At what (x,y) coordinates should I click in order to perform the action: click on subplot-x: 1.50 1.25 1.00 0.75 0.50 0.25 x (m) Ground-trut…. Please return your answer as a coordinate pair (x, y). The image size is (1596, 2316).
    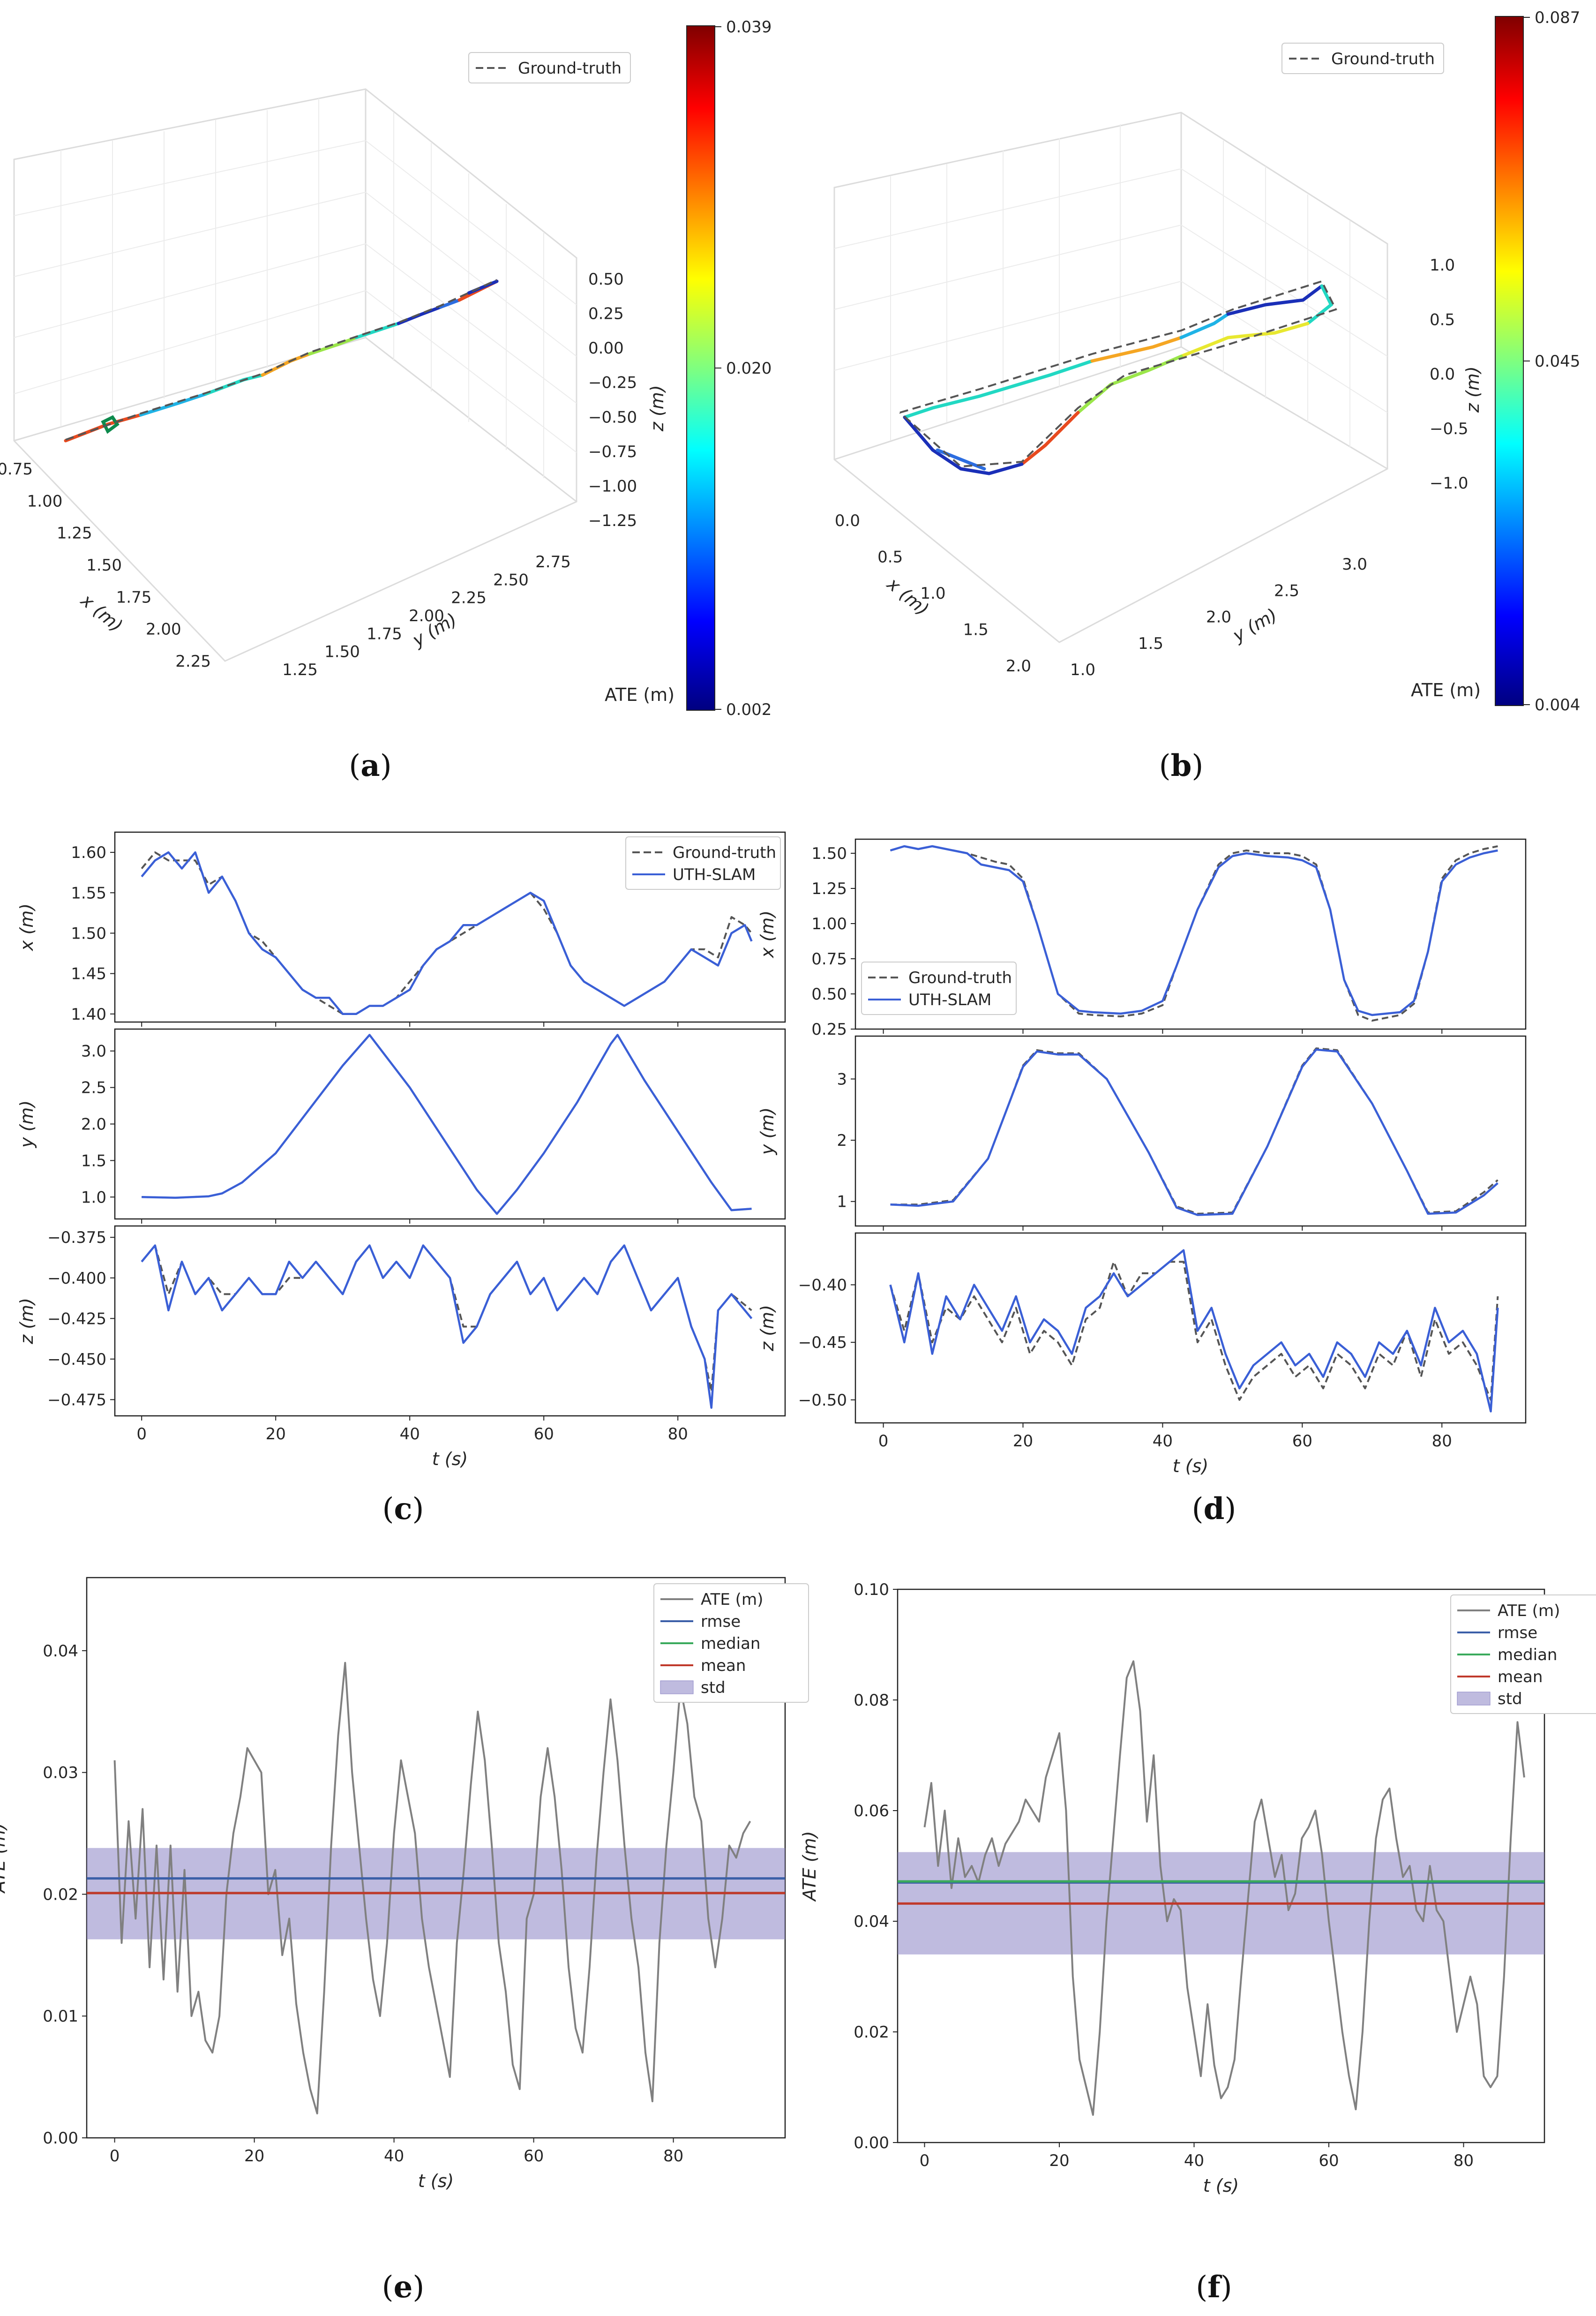
    Looking at the image, I should click on (1142, 938).